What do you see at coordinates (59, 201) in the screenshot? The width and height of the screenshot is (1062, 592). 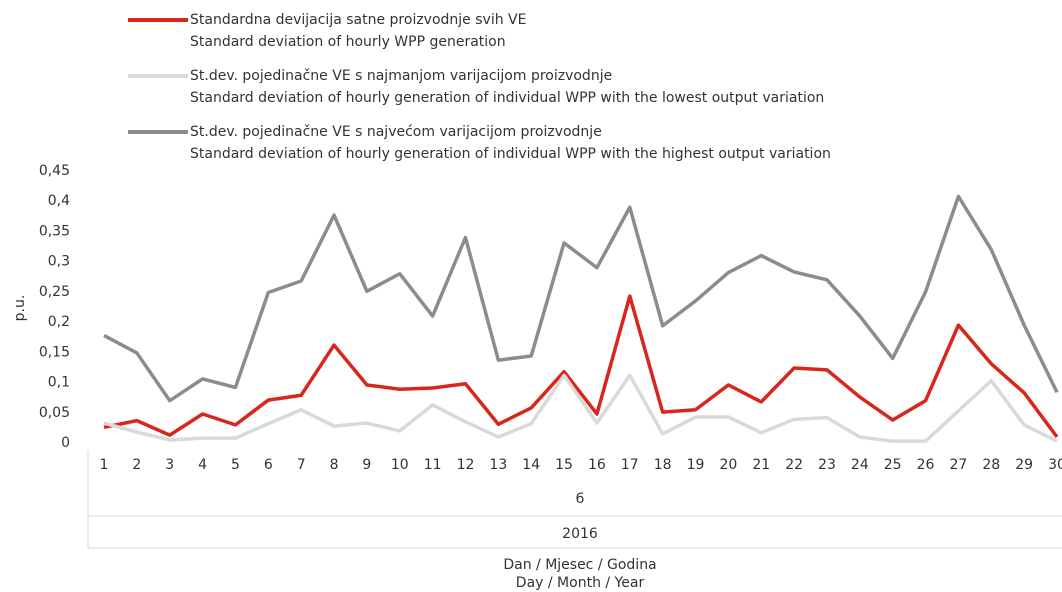 I see `y-tick-label: 0,4` at bounding box center [59, 201].